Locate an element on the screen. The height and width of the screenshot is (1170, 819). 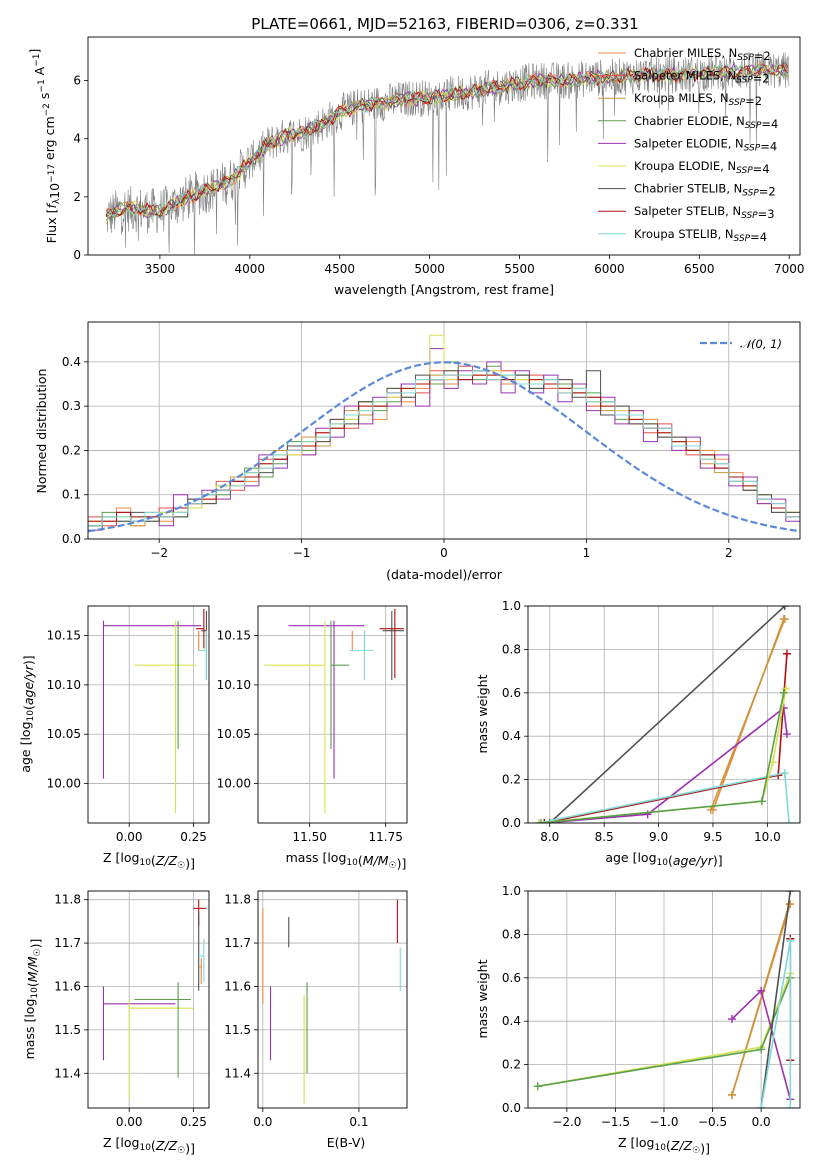
legend-entry: Salpeter ELODIE, NSSP=4 is located at coordinates (705, 144).